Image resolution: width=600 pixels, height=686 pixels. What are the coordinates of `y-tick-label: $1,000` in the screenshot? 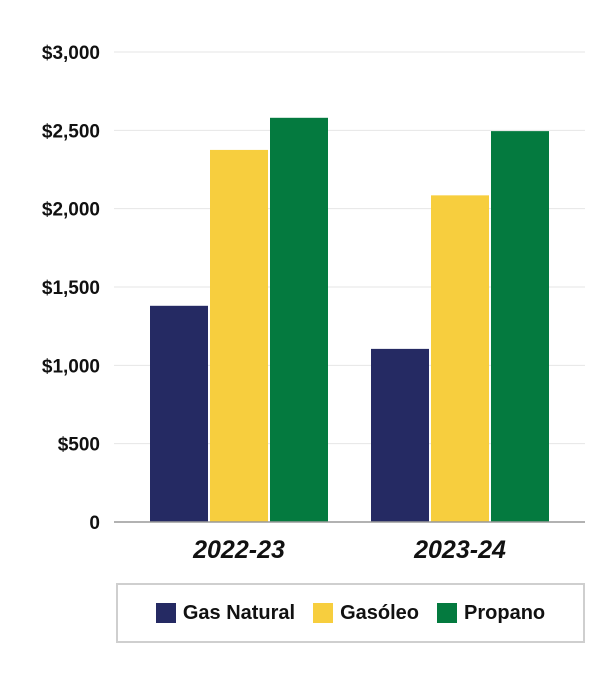 It's located at (71, 366).